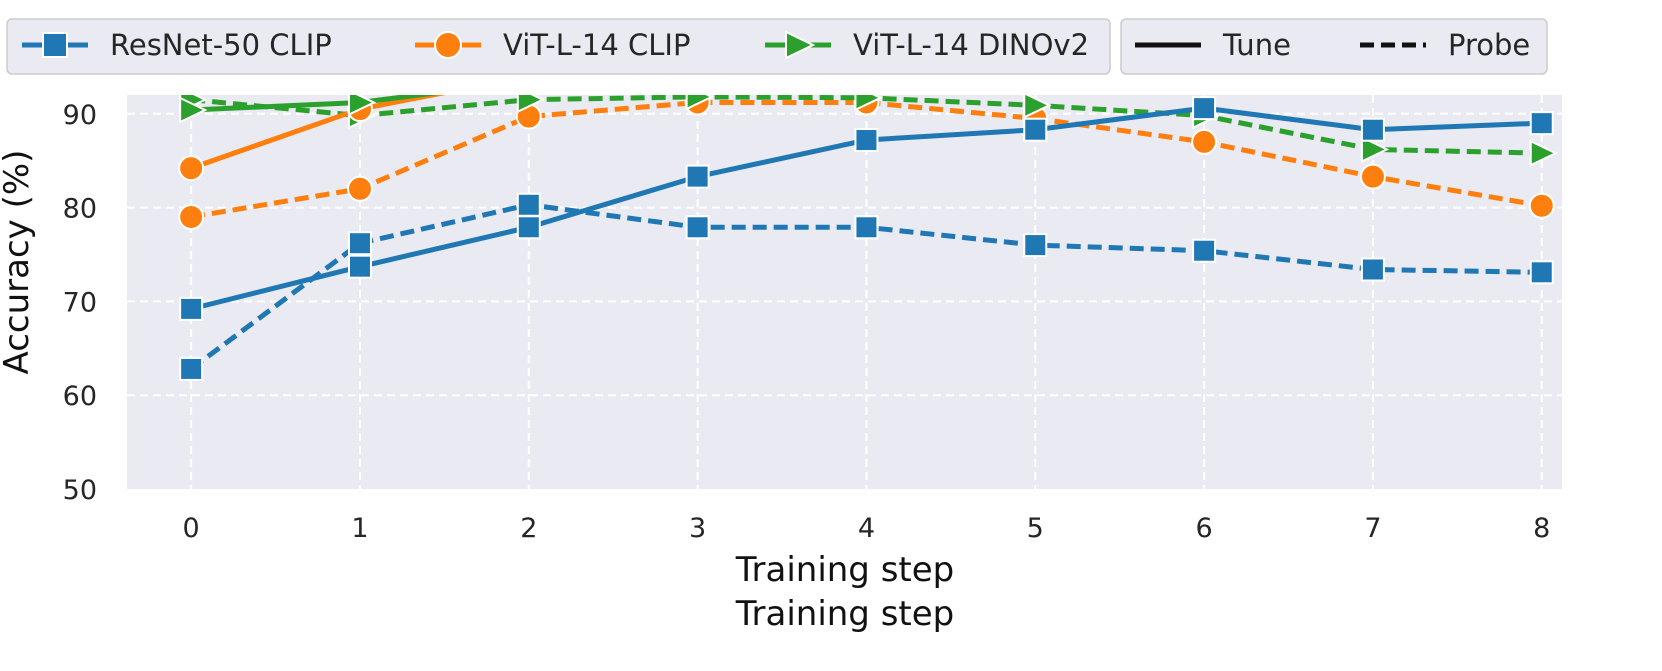  What do you see at coordinates (1035, 528) in the screenshot?
I see `x-tick-label: 5` at bounding box center [1035, 528].